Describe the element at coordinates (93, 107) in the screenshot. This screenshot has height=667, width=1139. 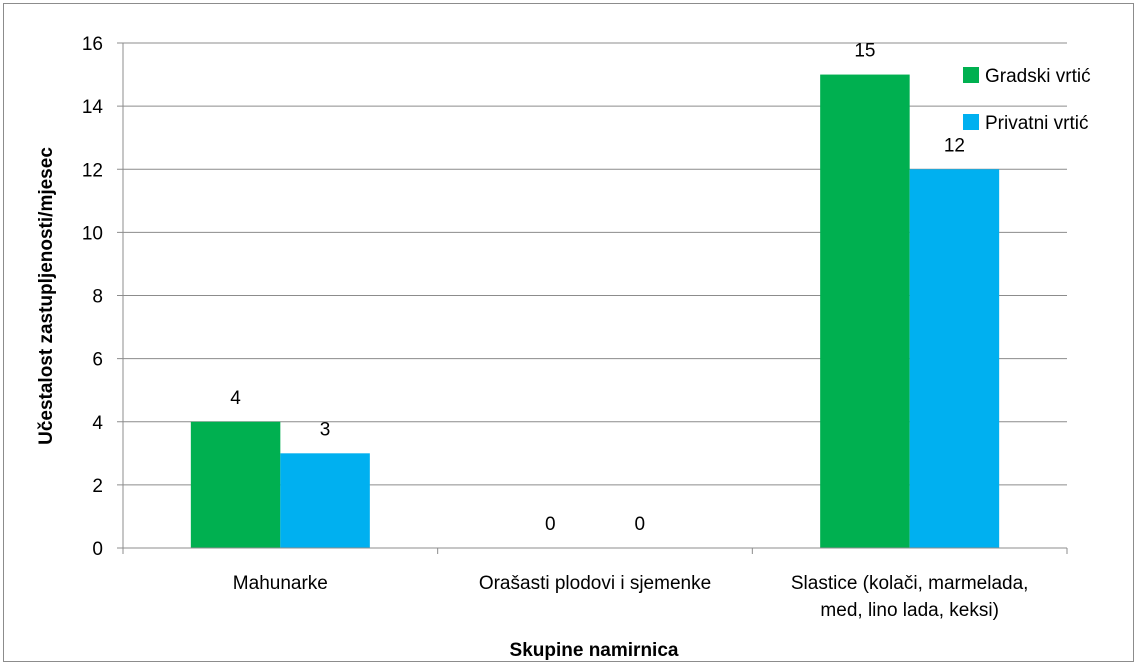
I see `y-tick-label: 14` at that location.